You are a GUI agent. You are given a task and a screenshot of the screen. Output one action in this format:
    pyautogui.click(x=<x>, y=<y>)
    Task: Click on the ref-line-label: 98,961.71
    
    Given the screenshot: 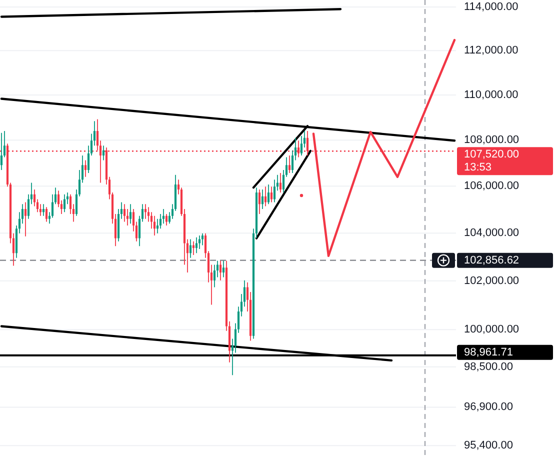 What is the action you would take?
    pyautogui.click(x=488, y=352)
    